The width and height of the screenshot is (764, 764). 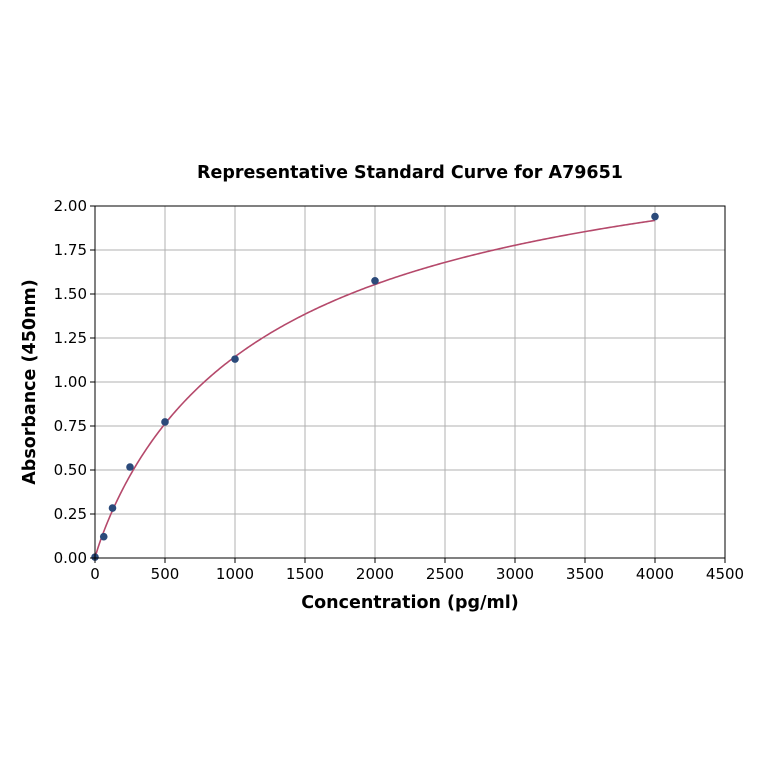 I want to click on y-tick-label: 1.50, so click(x=70, y=294).